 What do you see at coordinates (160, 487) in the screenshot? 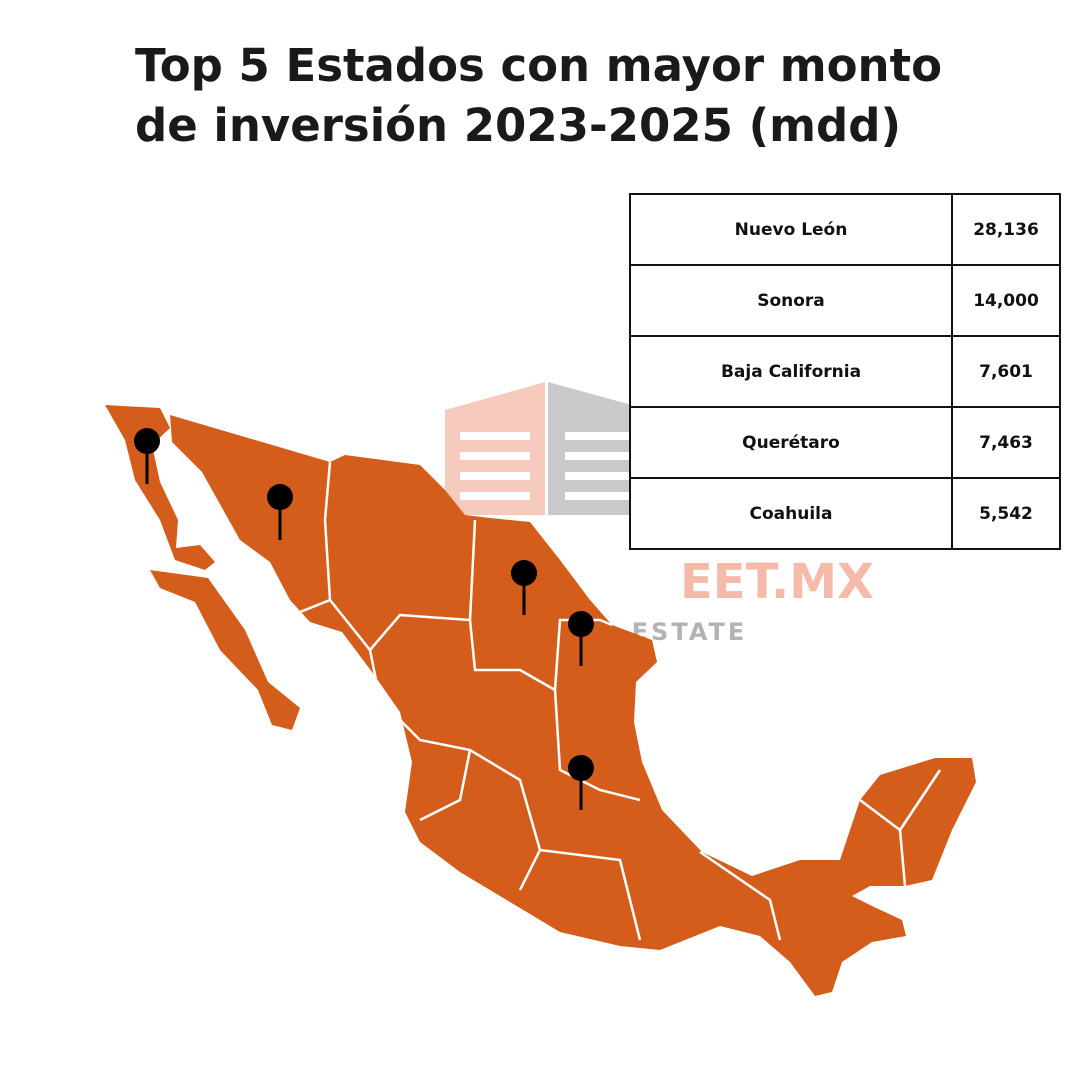
I see `baja-california` at bounding box center [160, 487].